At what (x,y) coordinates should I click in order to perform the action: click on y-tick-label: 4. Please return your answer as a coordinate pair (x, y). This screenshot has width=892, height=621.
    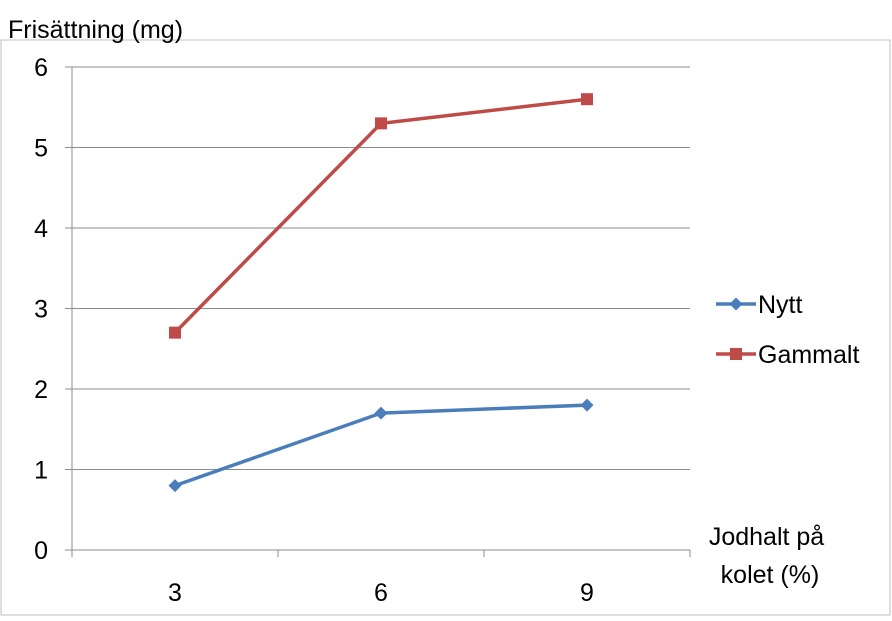
    Looking at the image, I should click on (41, 229).